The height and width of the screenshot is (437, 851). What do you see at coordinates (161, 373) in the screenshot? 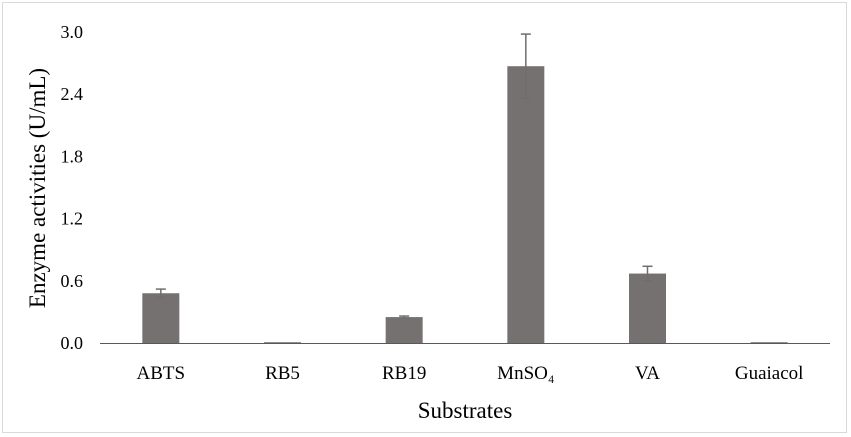
I see `x-tick-label: ABTS` at bounding box center [161, 373].